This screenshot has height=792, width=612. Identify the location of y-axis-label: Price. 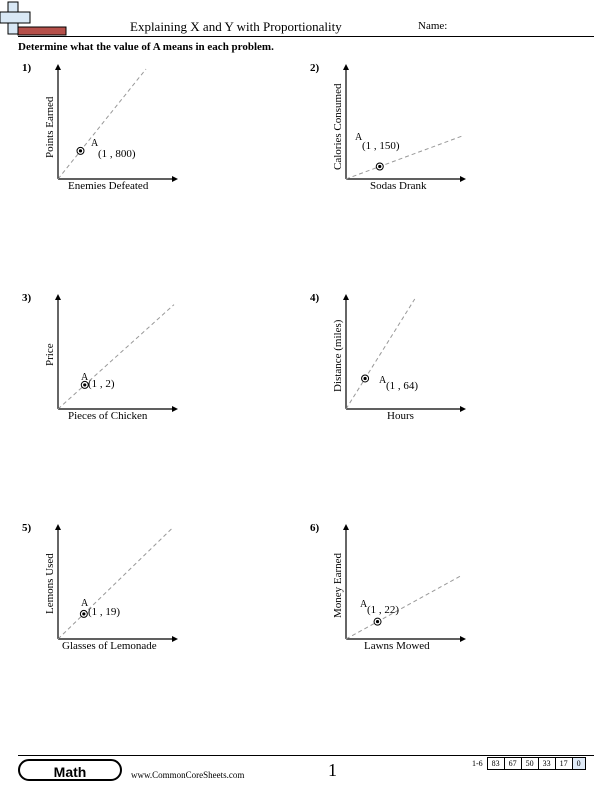
(50, 354).